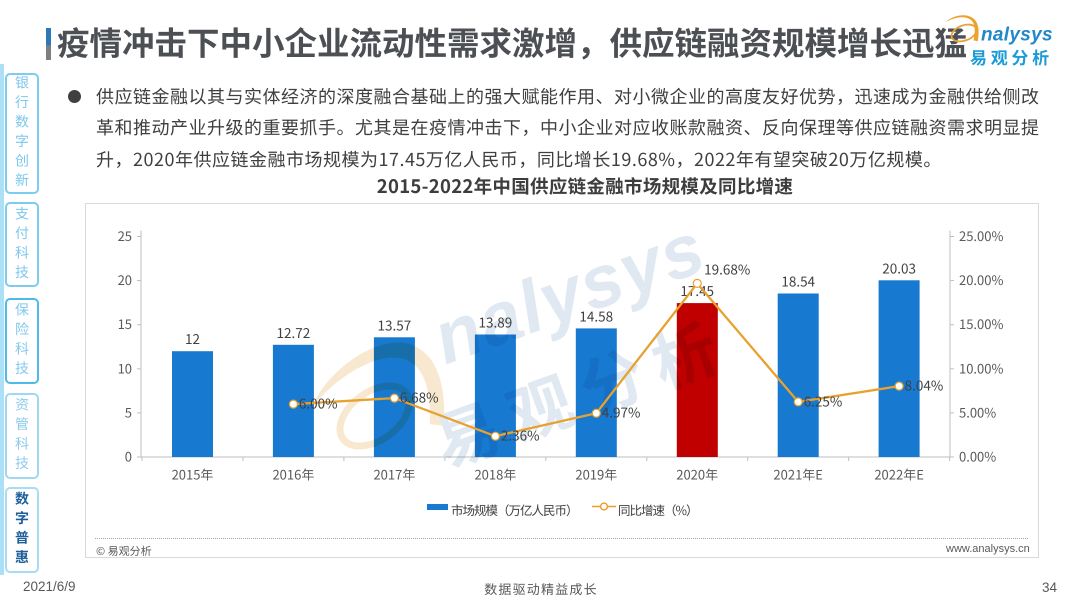  I want to click on svg-text: 2018年, so click(495, 474).